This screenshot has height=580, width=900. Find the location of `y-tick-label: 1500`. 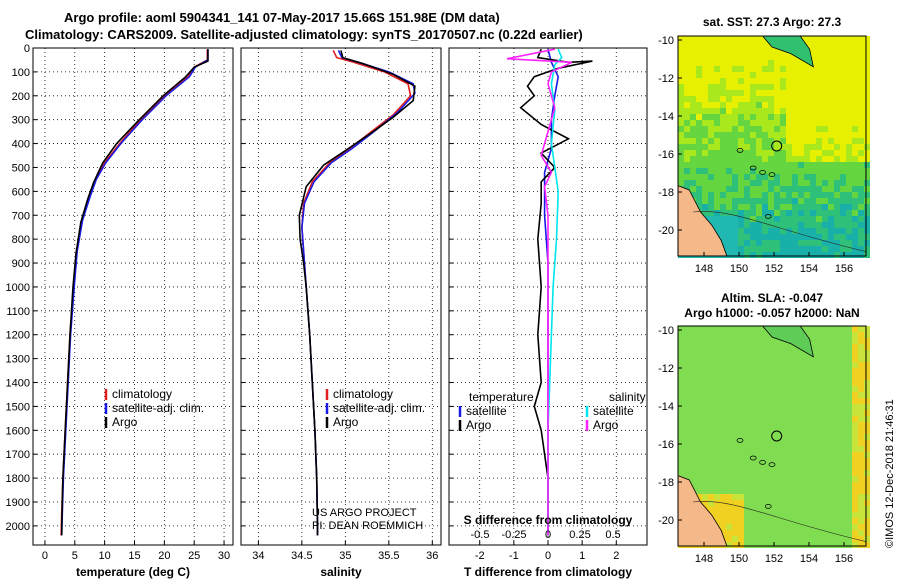

y-tick-label: 1500 is located at coordinates (18, 407).